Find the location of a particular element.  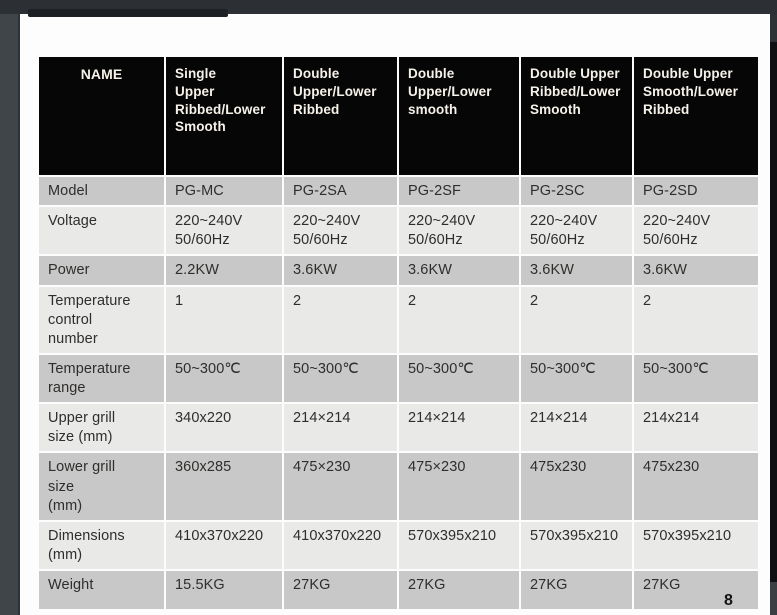

cell-value: 1 is located at coordinates (224, 319).